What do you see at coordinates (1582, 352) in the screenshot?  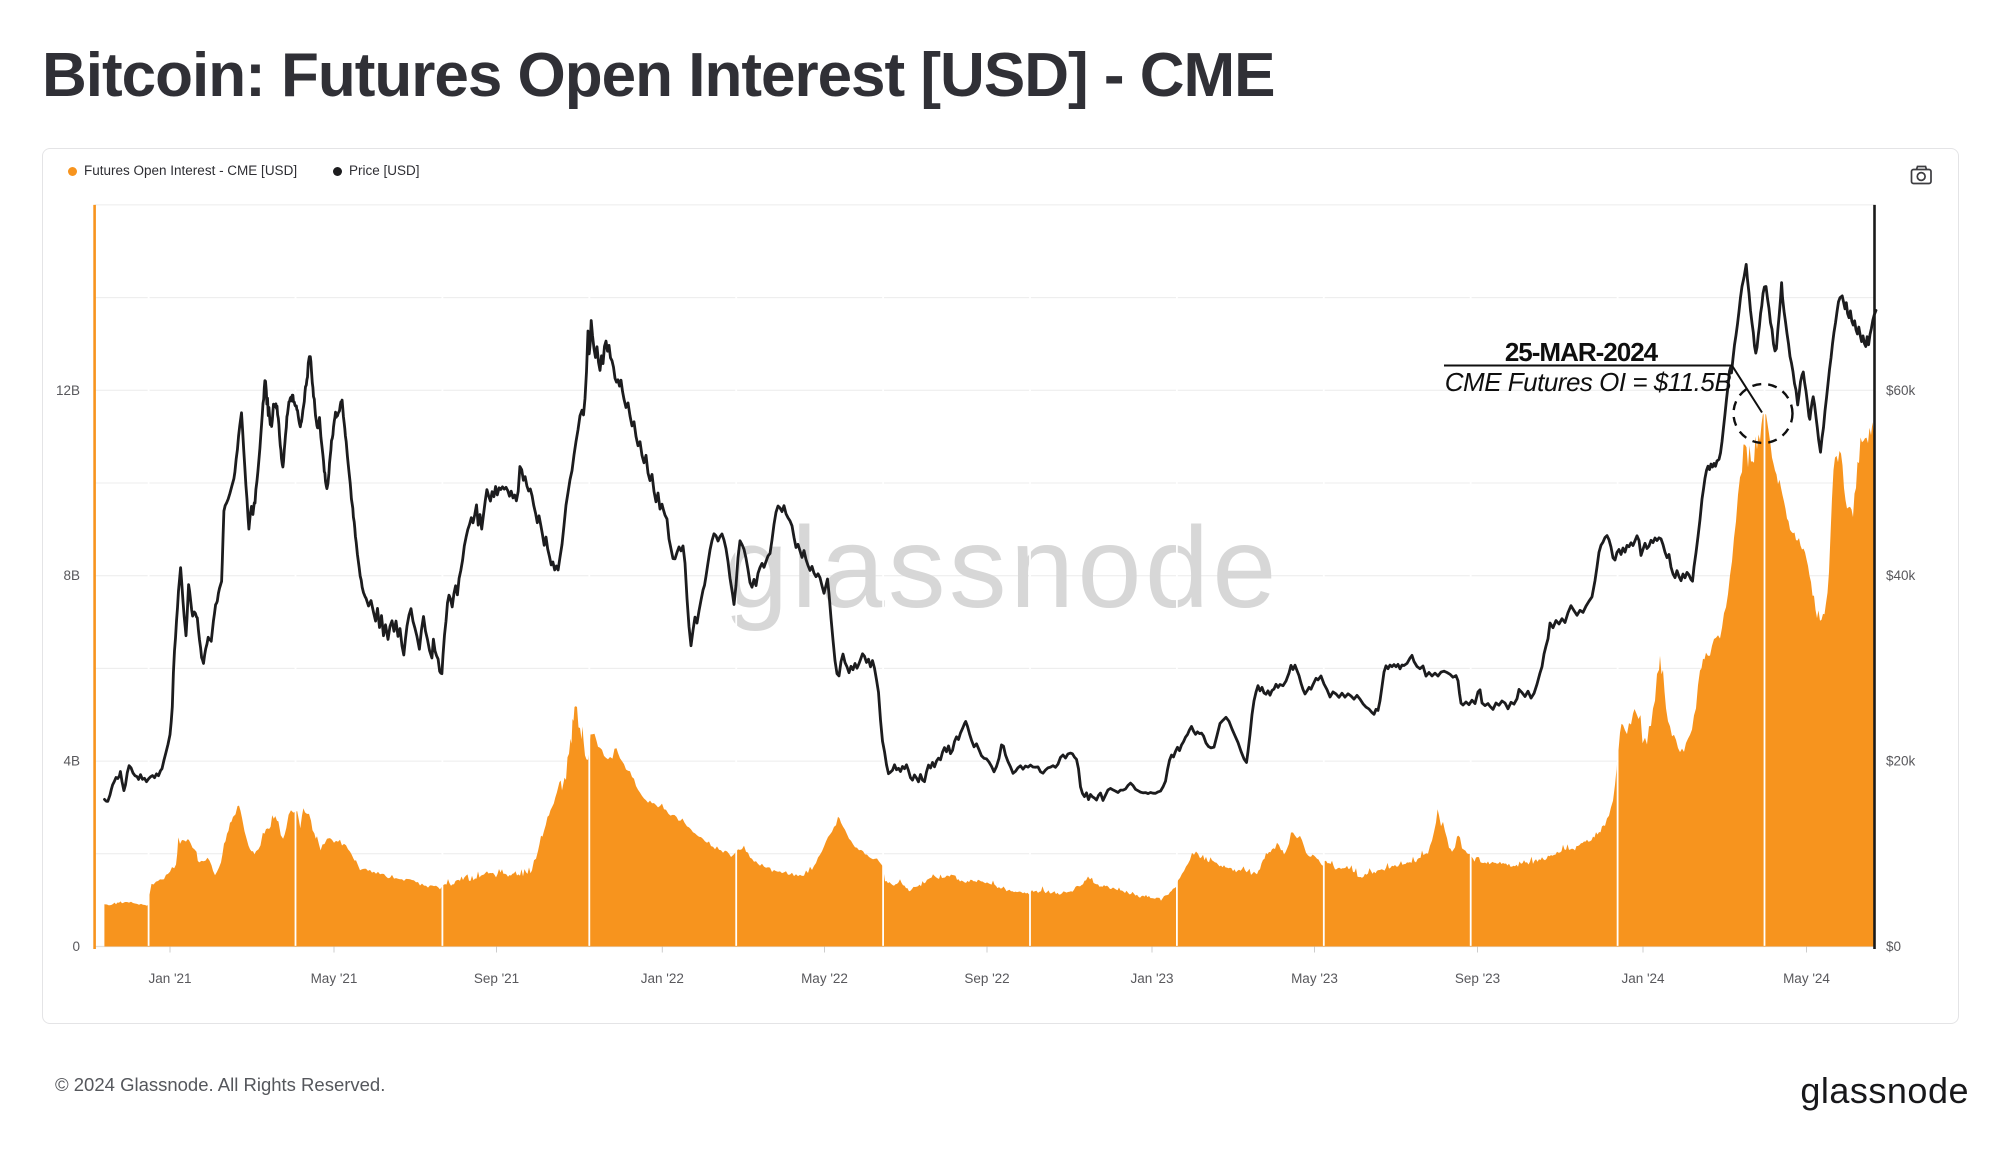 I see `svg-text: 25-MAR-2024` at bounding box center [1582, 352].